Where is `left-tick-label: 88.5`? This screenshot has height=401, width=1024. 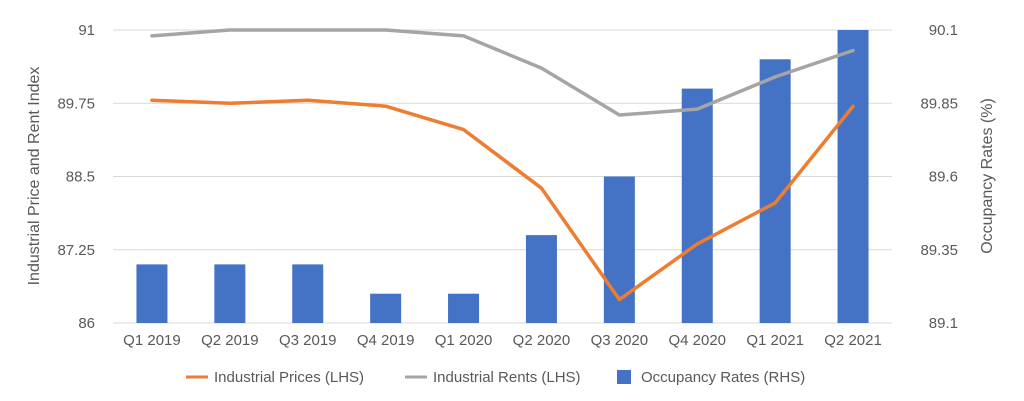
left-tick-label: 88.5 is located at coordinates (80, 177).